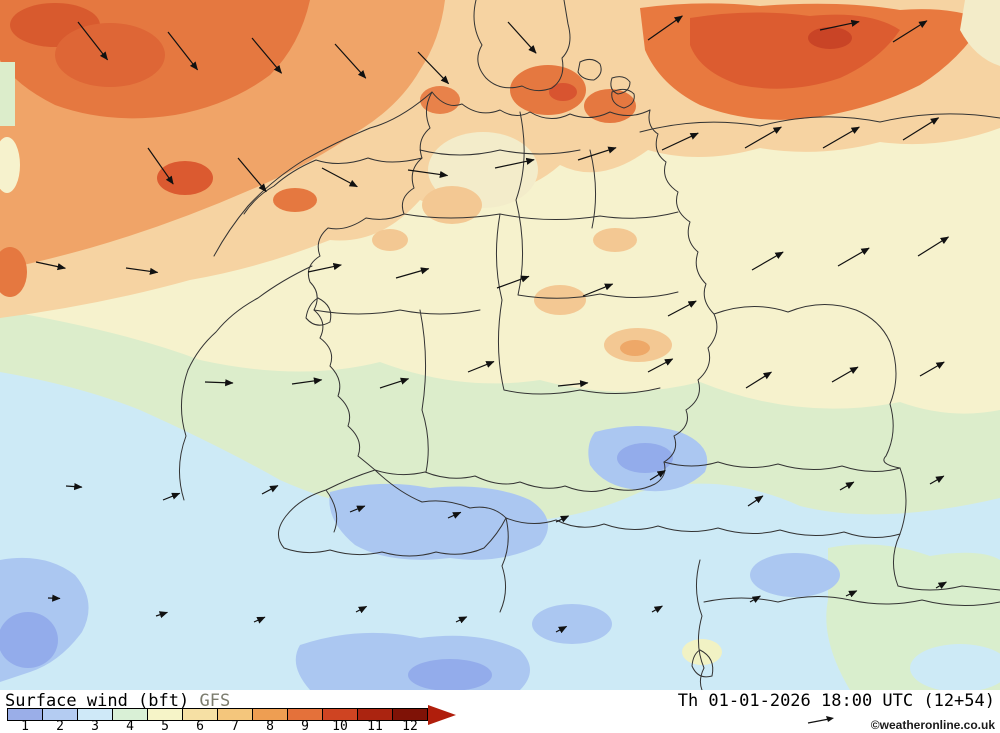 The width and height of the screenshot is (1000, 733). Describe the element at coordinates (700, 624) in the screenshot. I see `border-slovenia-italy` at that location.